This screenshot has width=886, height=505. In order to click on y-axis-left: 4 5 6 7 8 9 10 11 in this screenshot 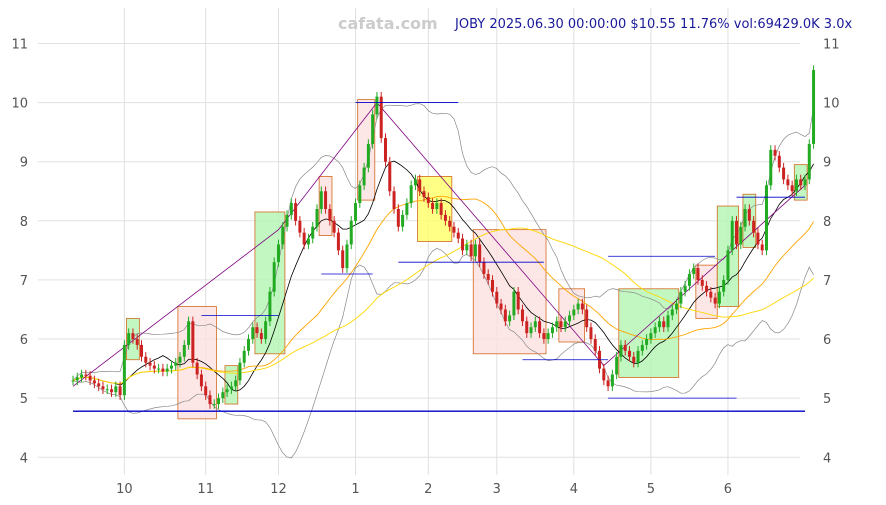, I will do `click(19, 251)`.